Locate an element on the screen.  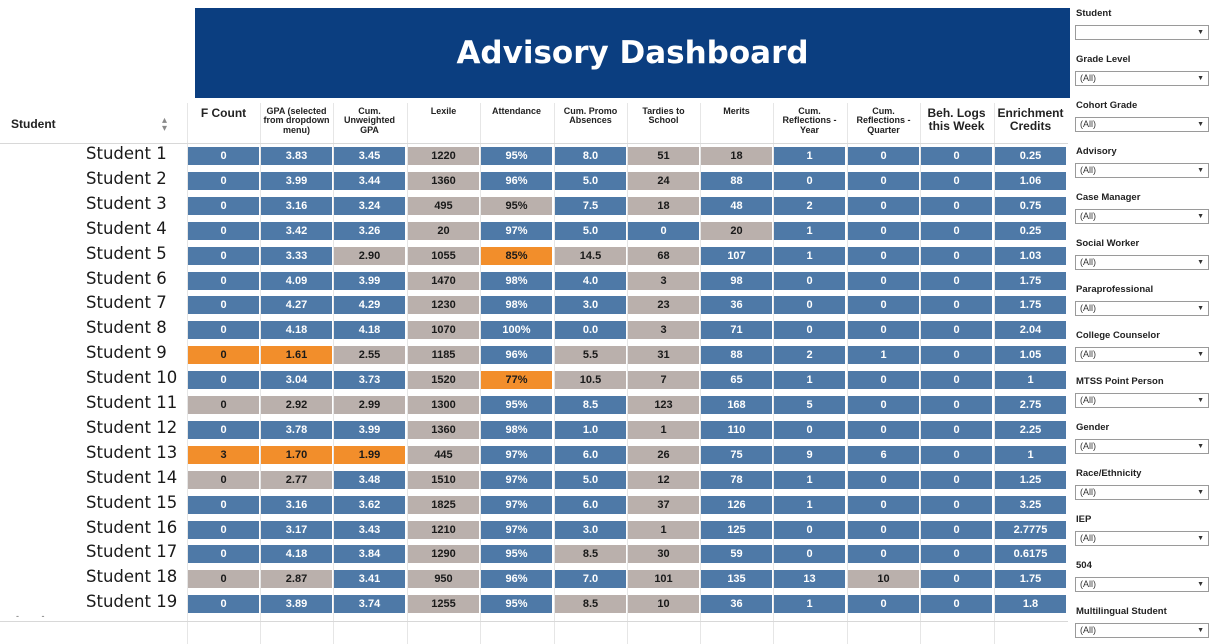
table-cell: 23 is located at coordinates (663, 305).